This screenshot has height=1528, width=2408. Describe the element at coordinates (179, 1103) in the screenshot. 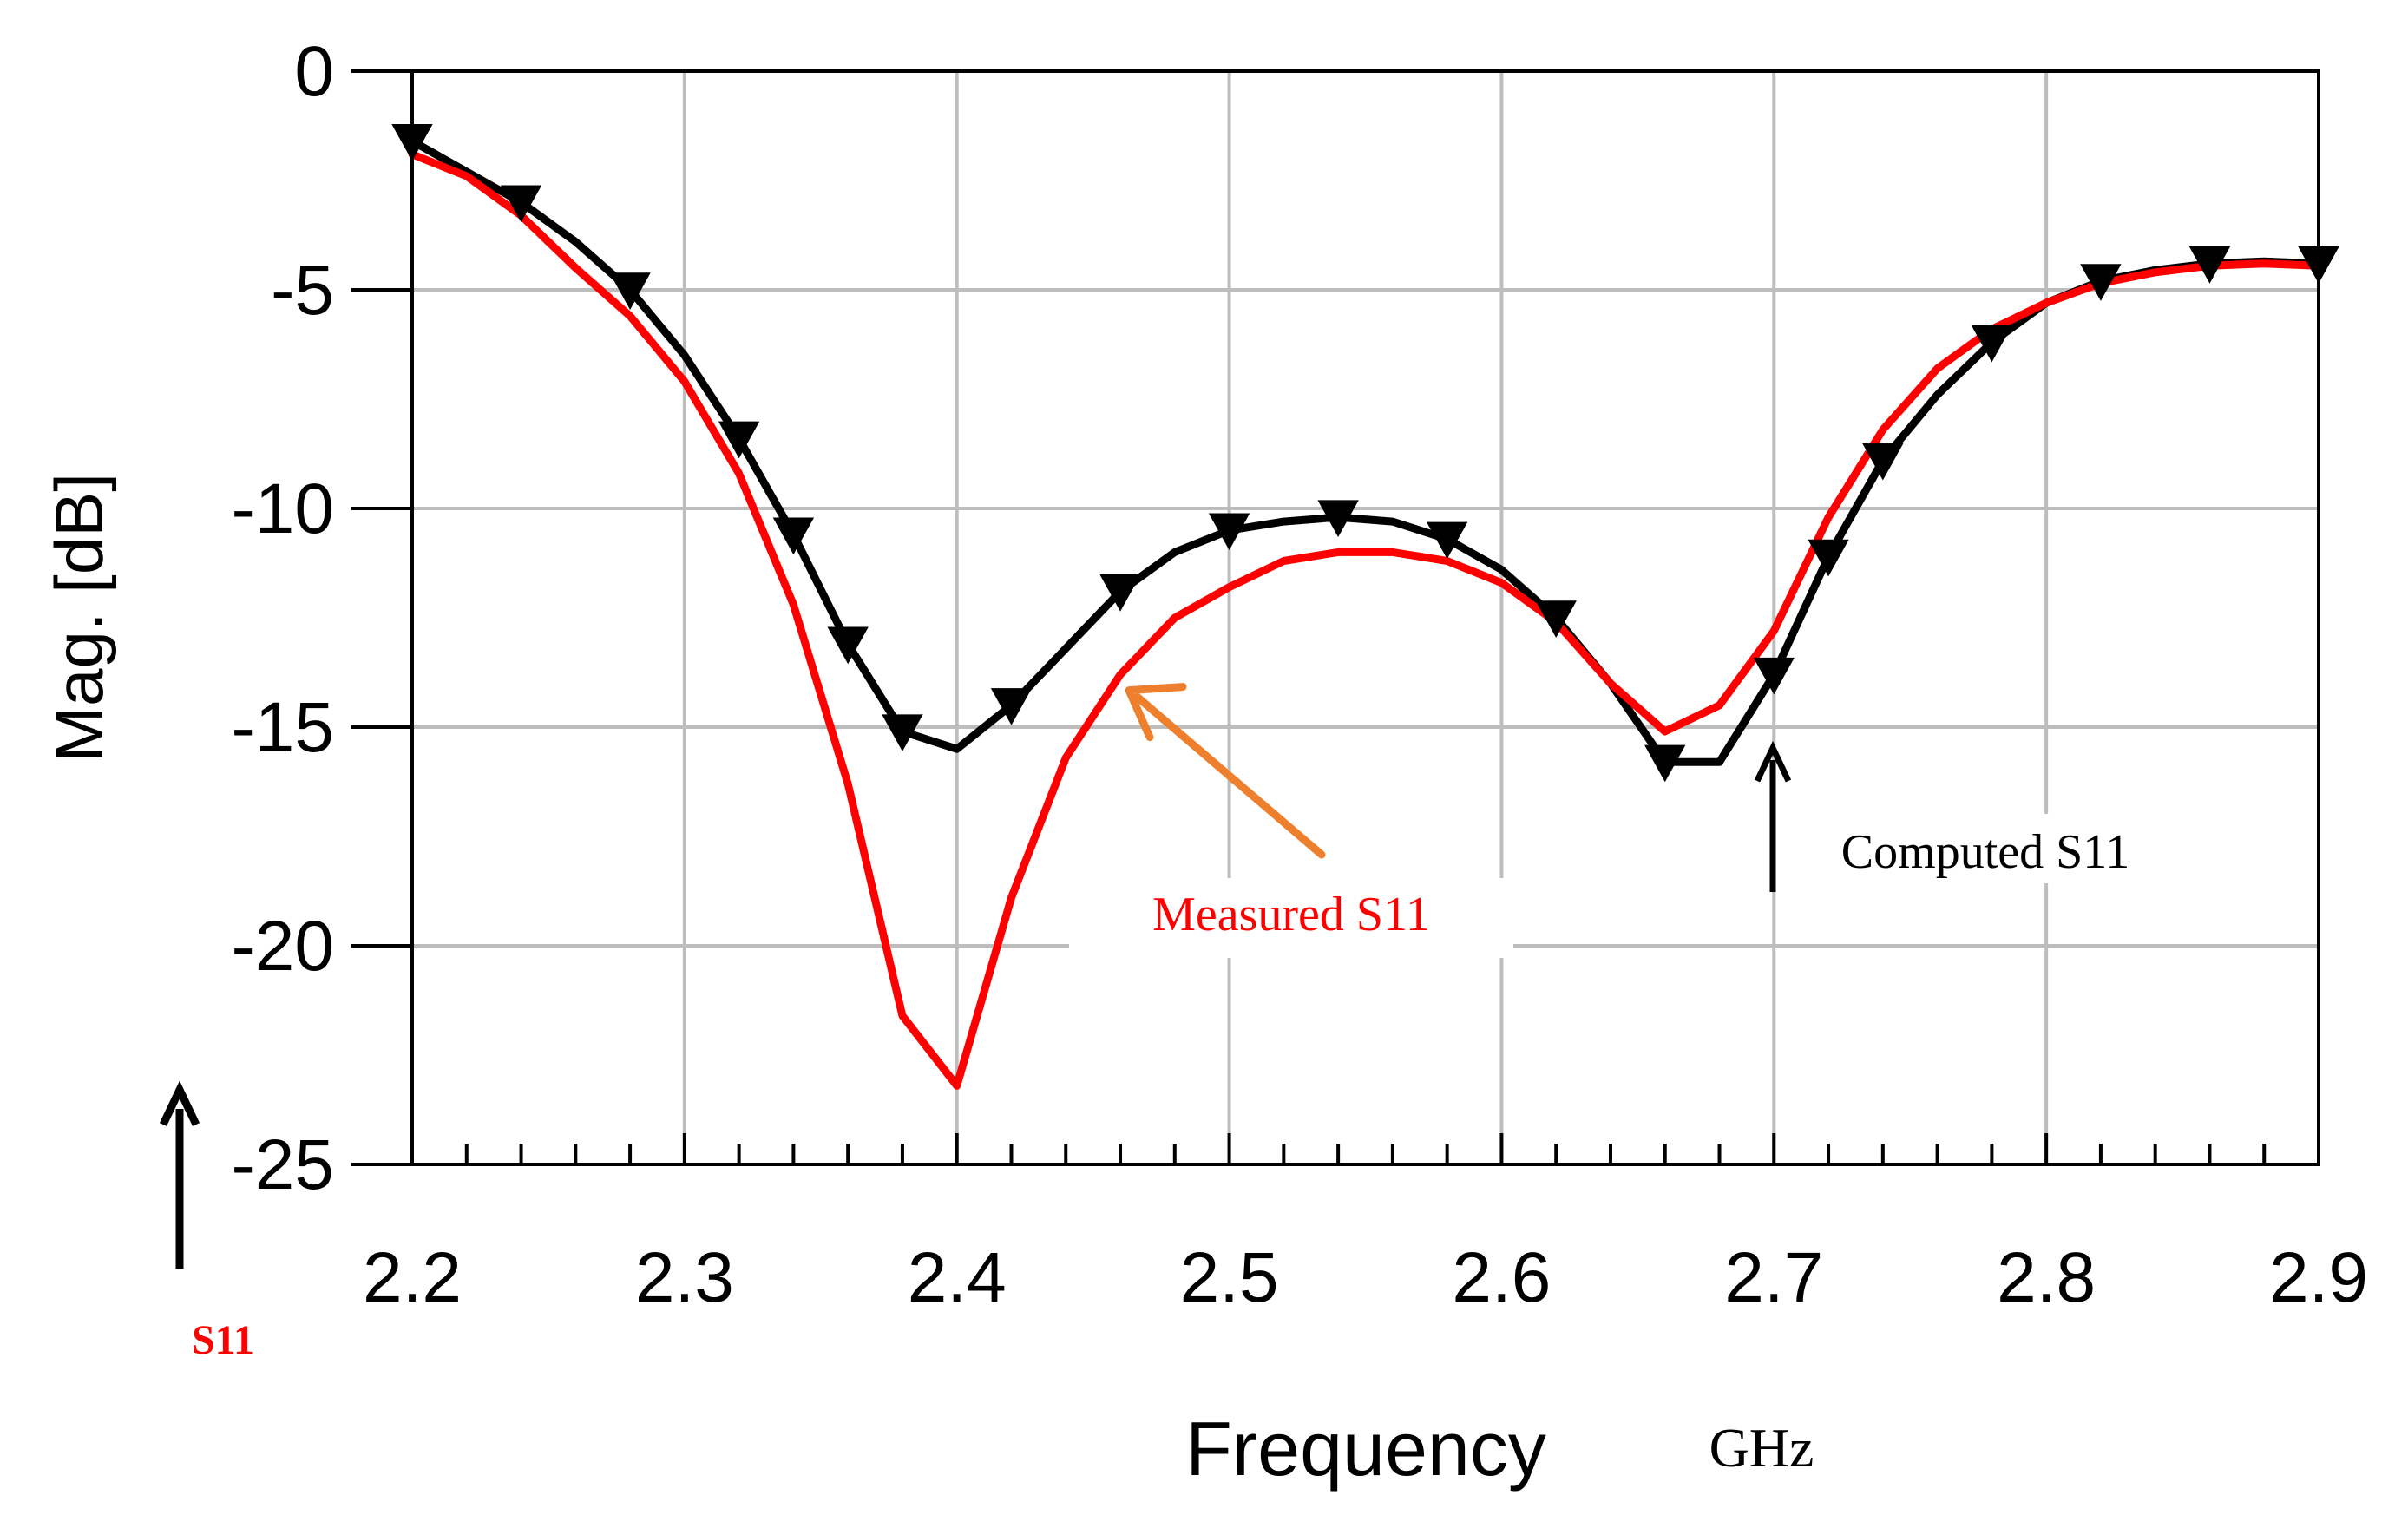

I see `y-indicator-head` at that location.